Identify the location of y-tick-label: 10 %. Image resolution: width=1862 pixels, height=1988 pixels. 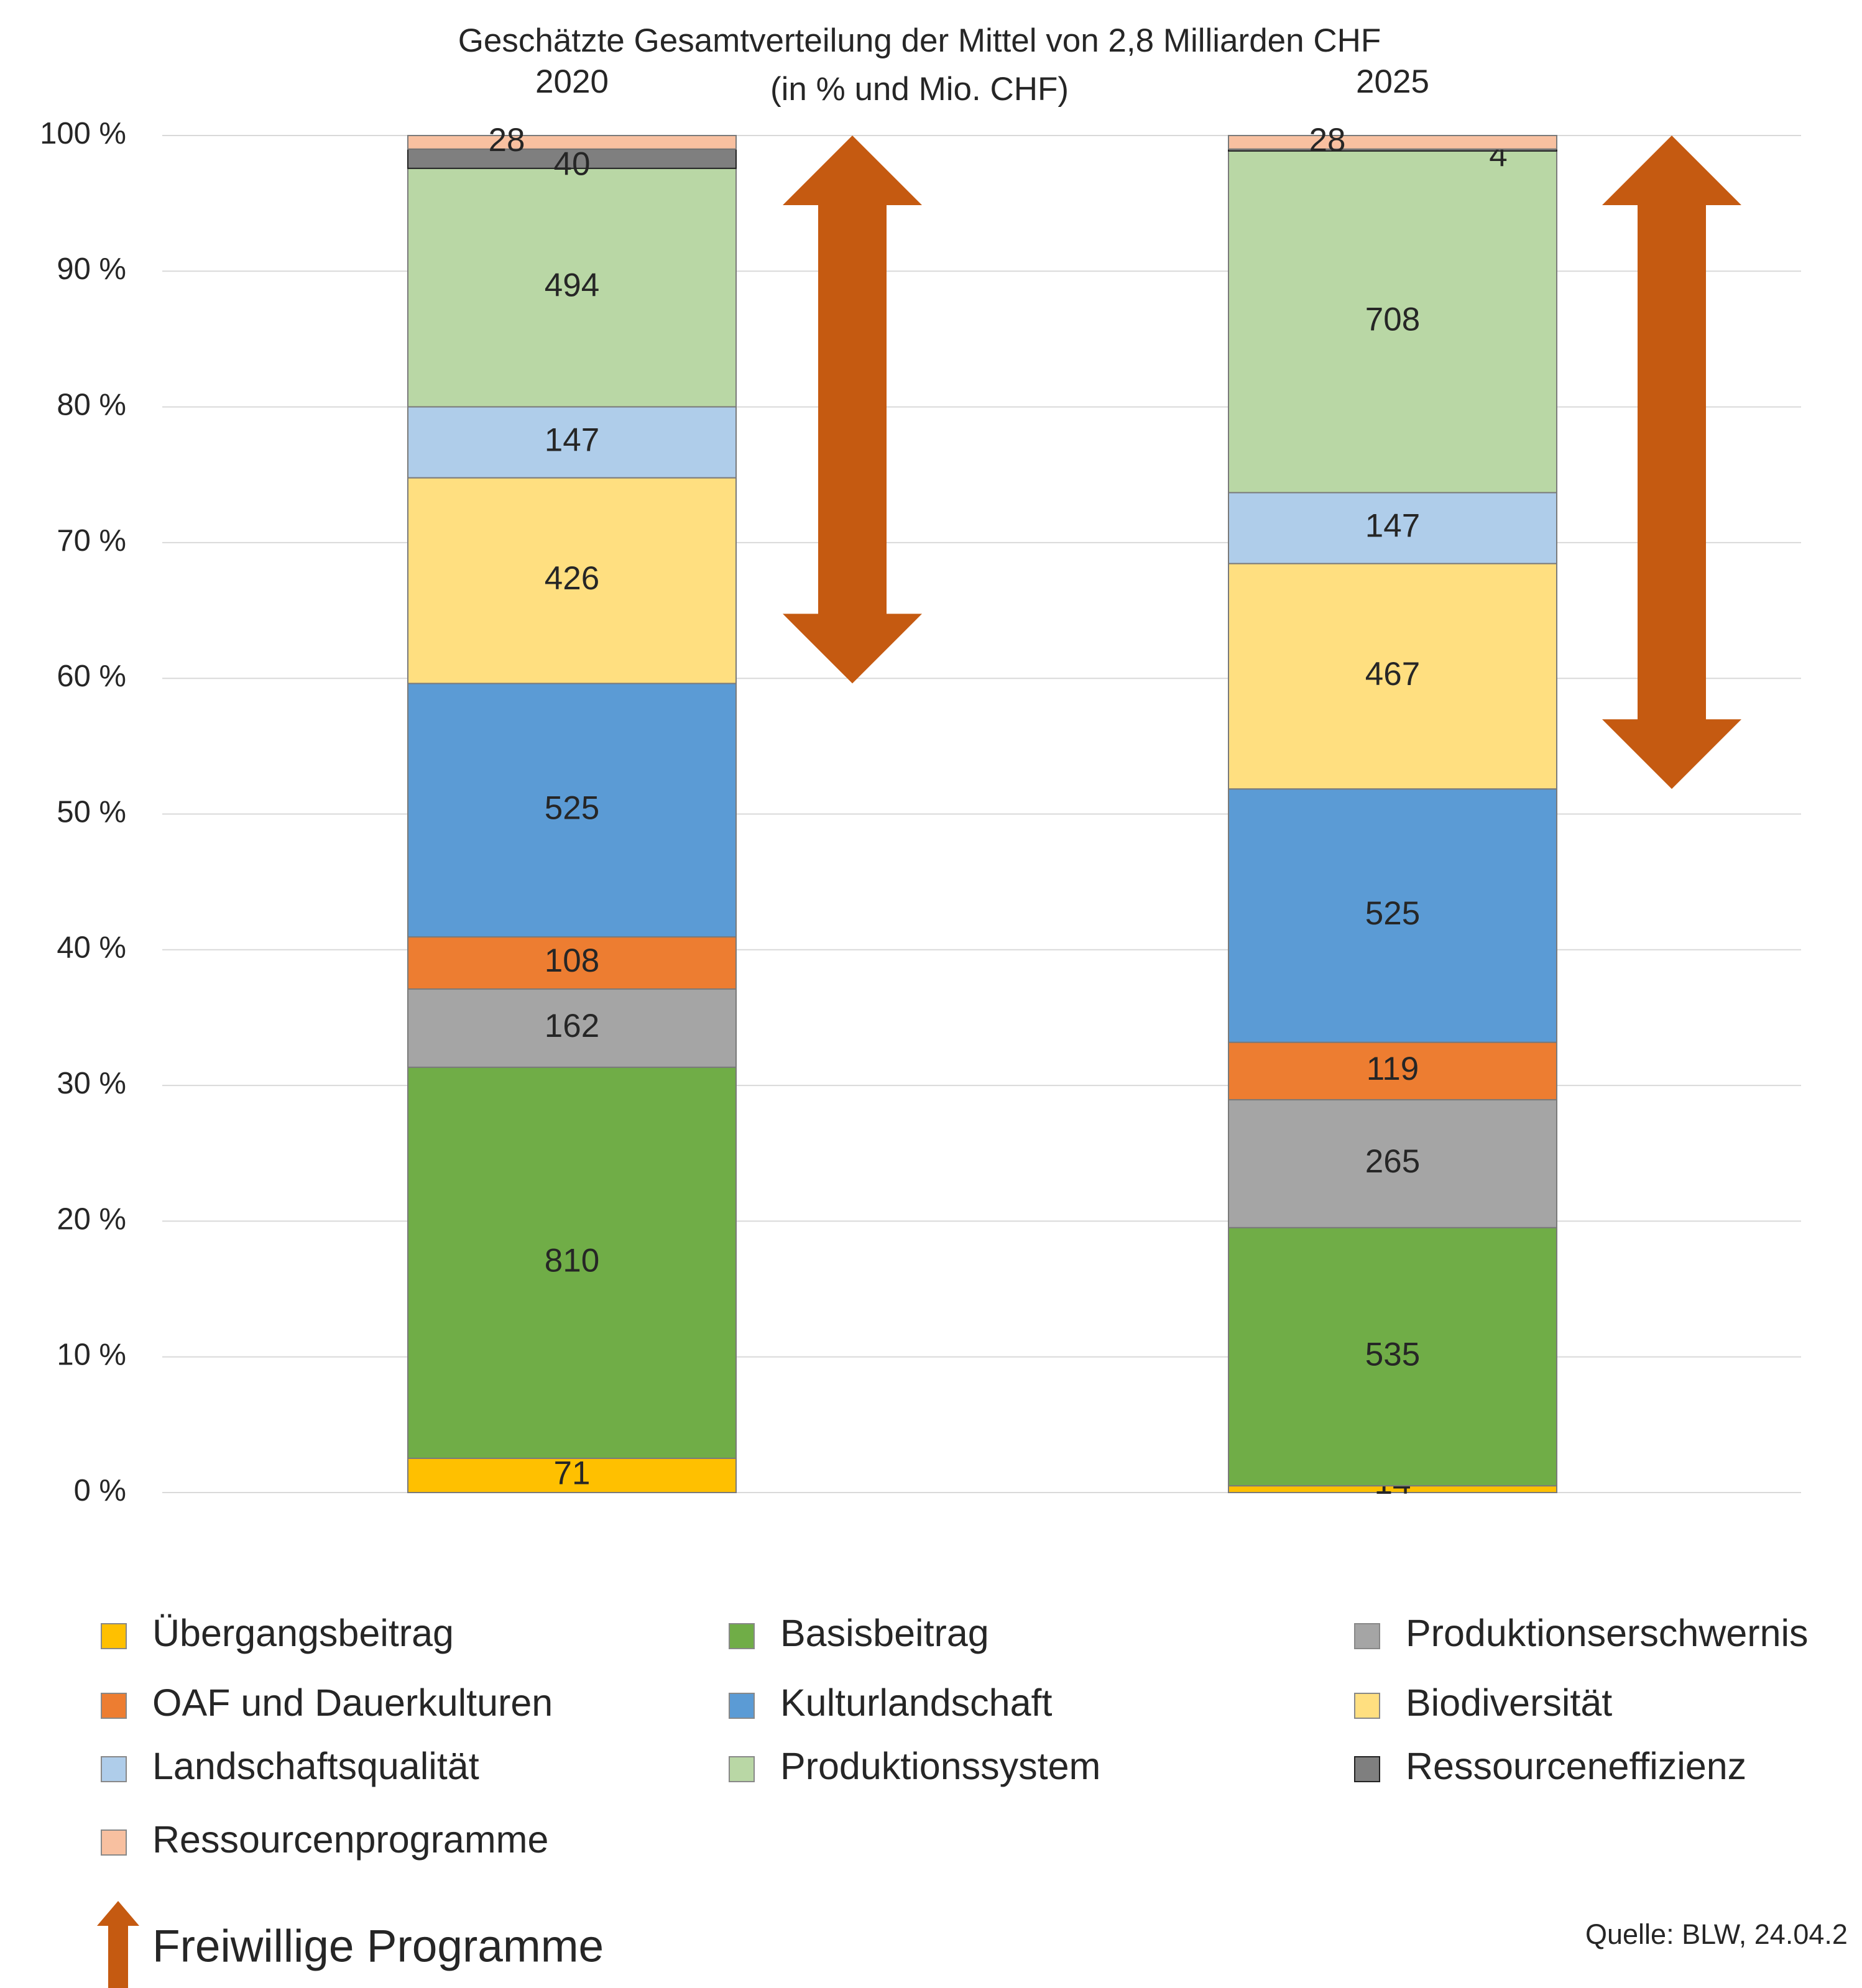
(91, 1355).